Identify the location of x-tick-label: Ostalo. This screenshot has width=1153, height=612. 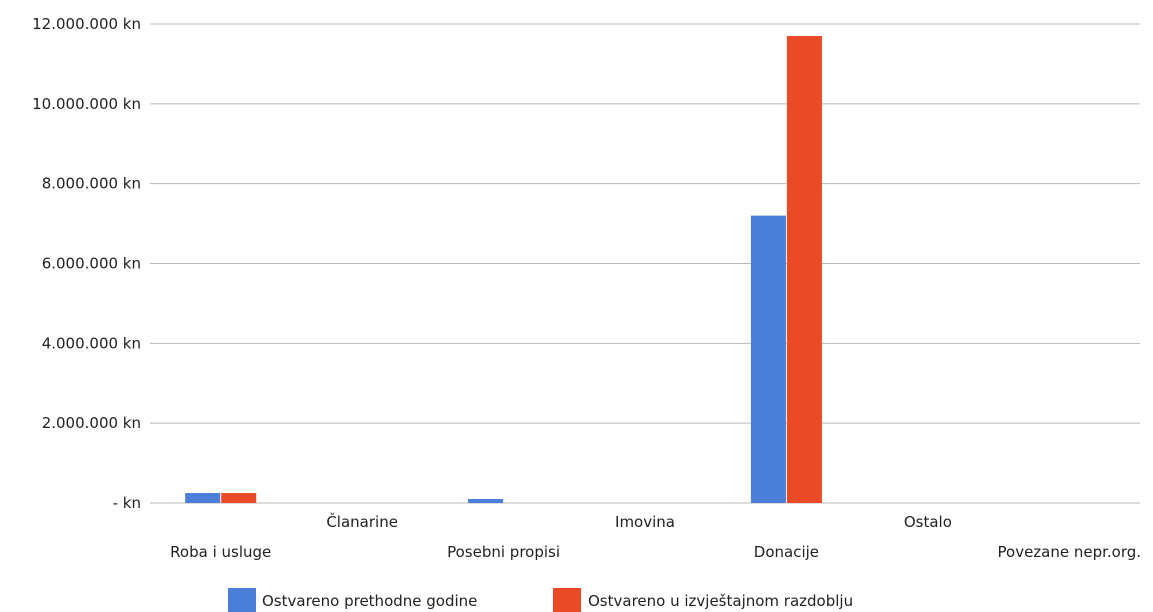
(928, 522).